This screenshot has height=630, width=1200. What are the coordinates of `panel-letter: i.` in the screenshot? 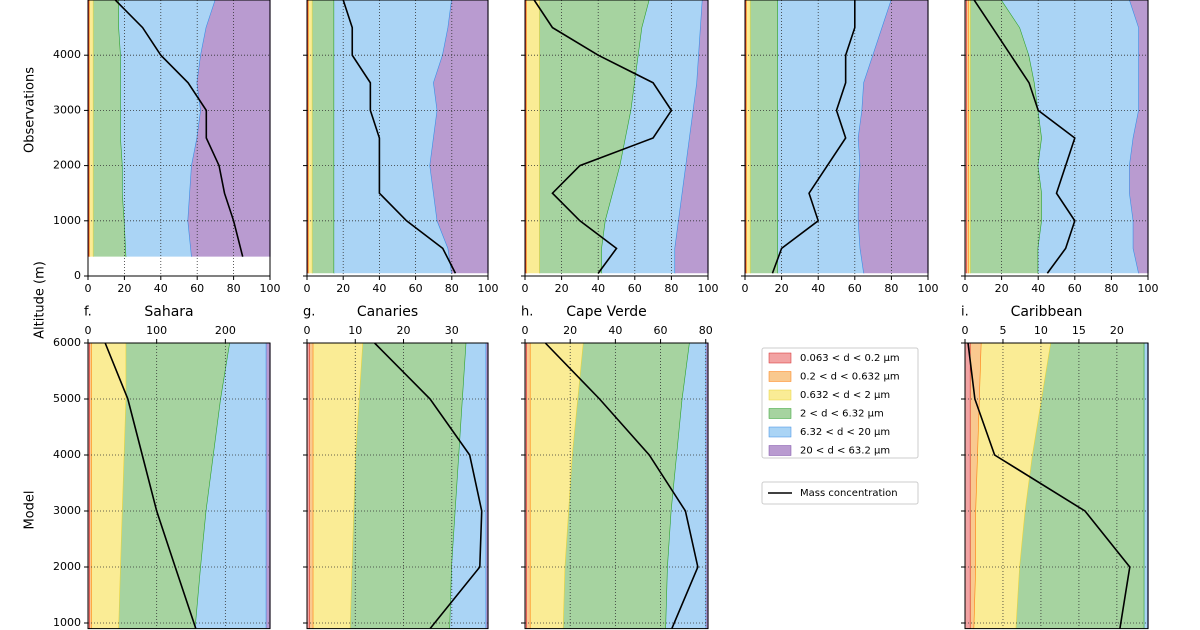 It's located at (965, 312).